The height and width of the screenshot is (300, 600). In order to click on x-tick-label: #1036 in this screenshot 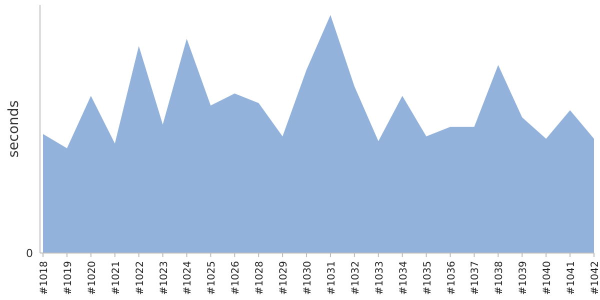, I will do `click(452, 278)`.